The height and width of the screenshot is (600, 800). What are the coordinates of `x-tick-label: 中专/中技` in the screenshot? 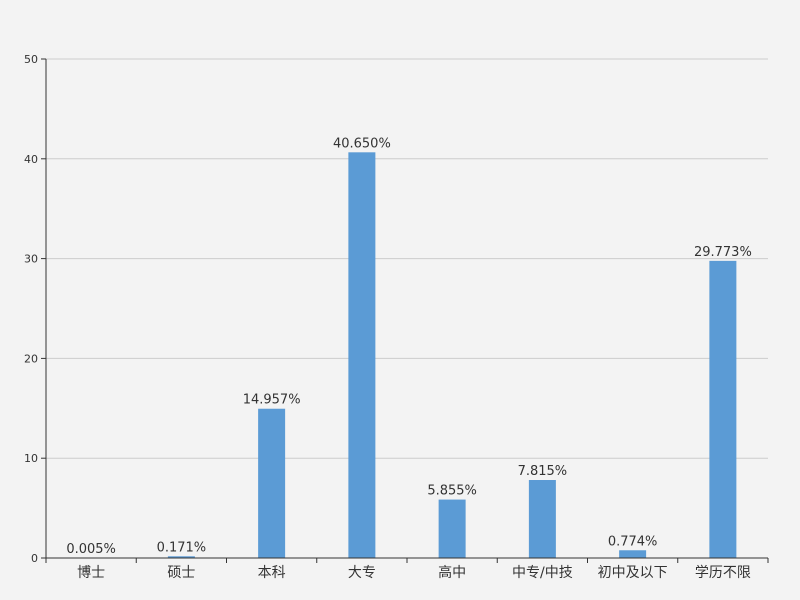 It's located at (542, 573).